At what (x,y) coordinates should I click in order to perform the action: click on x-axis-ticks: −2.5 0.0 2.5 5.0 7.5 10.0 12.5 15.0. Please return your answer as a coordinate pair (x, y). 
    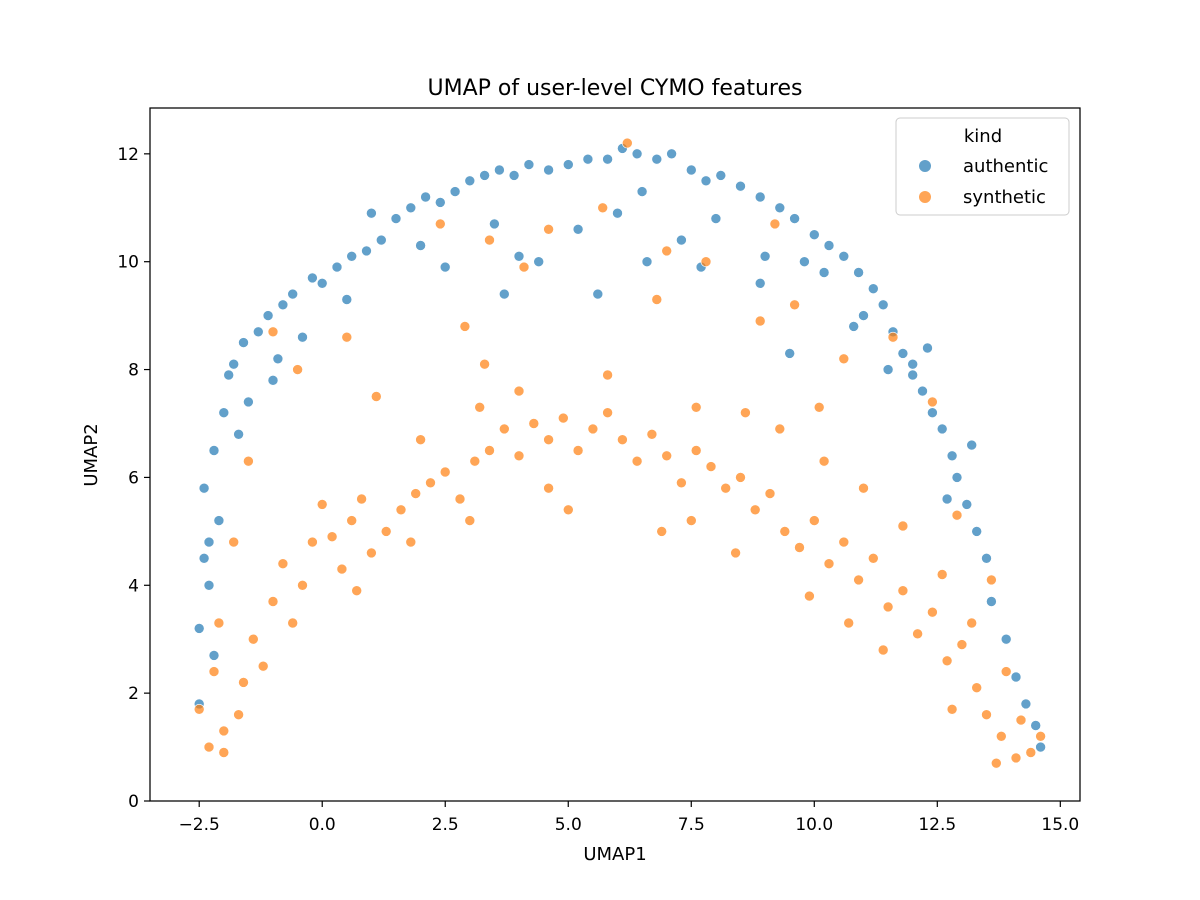
    Looking at the image, I should click on (629, 818).